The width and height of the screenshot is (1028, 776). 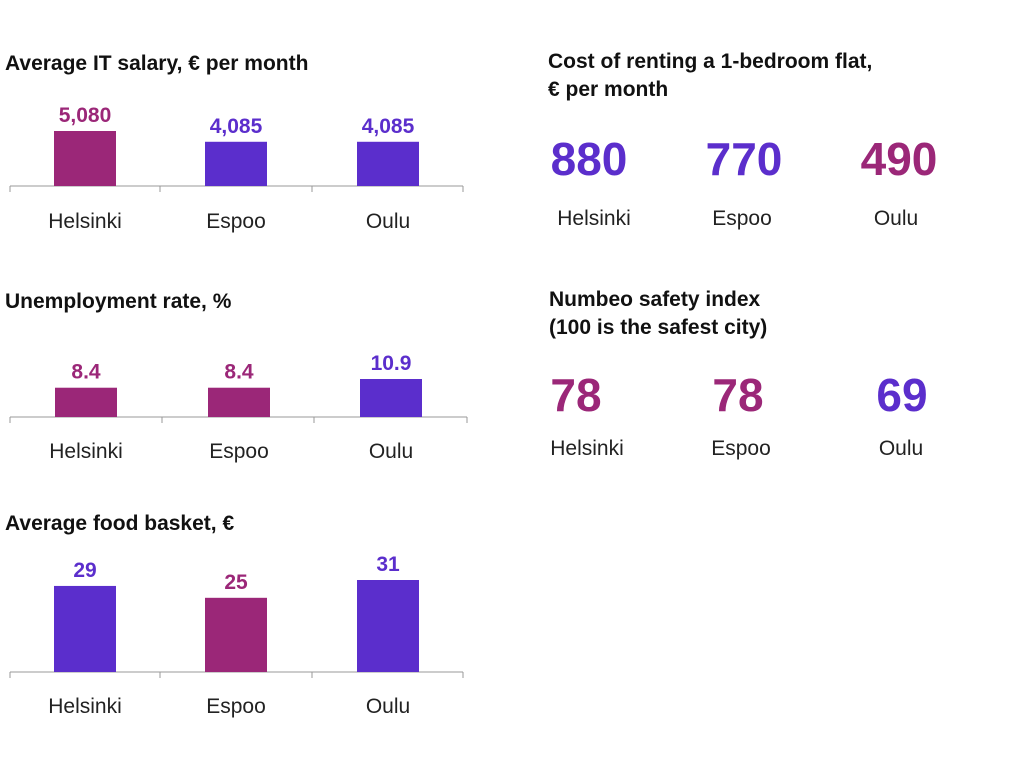 I want to click on rent-value-espoo: 770, so click(x=744, y=159).